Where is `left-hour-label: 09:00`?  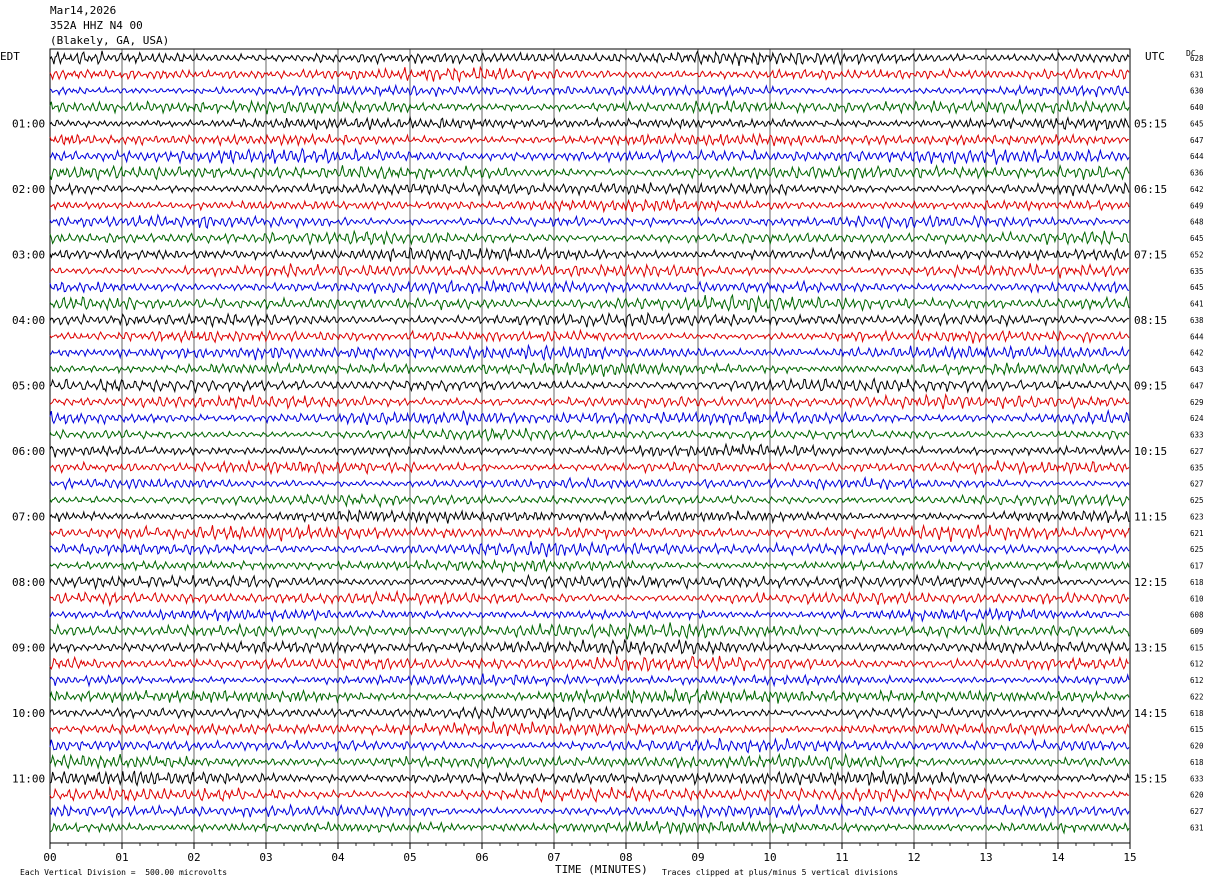 left-hour-label: 09:00 is located at coordinates (28, 647).